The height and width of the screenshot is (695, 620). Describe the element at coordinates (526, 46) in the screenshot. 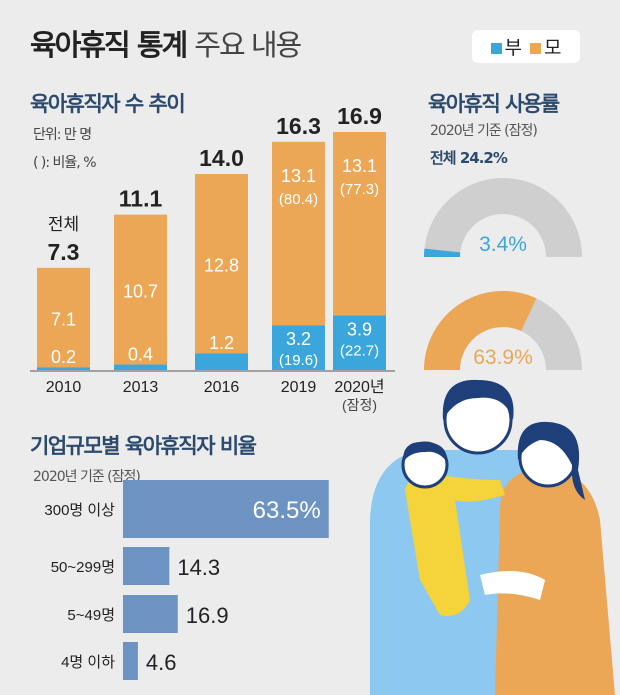

I see `legend: 부 모` at that location.